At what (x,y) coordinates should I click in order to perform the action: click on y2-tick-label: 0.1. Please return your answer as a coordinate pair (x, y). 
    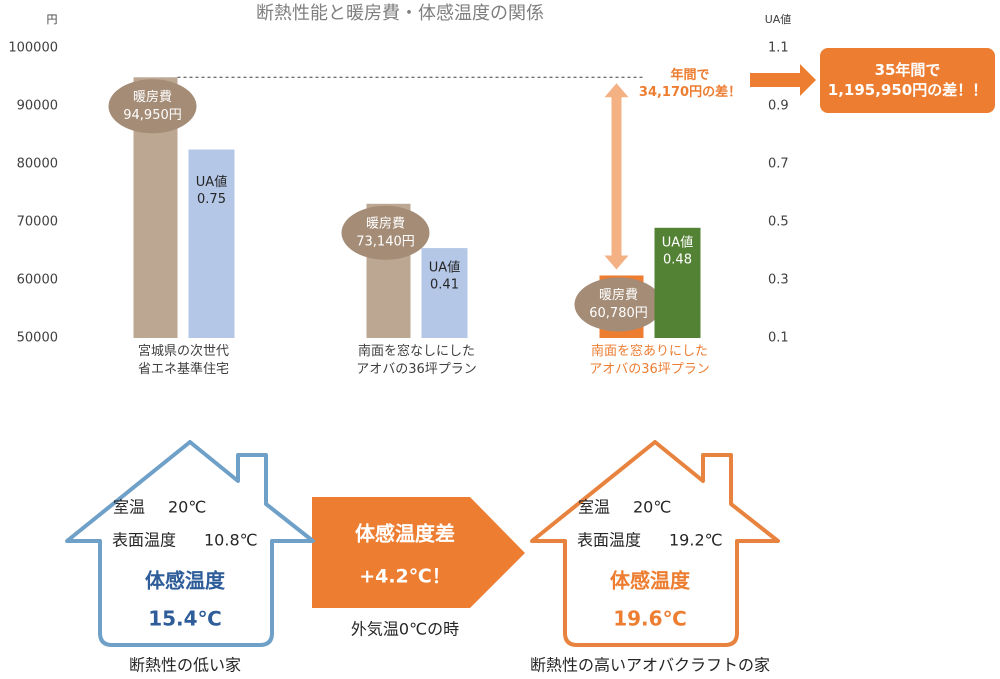
    Looking at the image, I should click on (778, 338).